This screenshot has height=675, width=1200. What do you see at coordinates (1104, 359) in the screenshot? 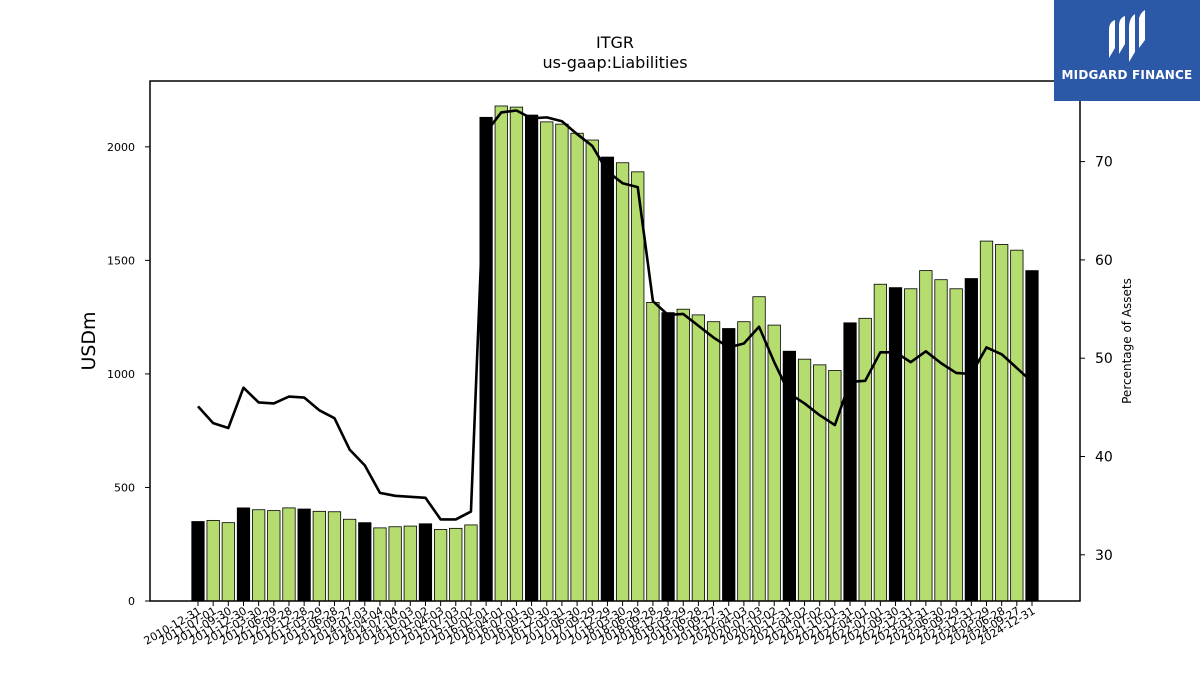
I see `y2-tick-label: 50` at bounding box center [1104, 359].